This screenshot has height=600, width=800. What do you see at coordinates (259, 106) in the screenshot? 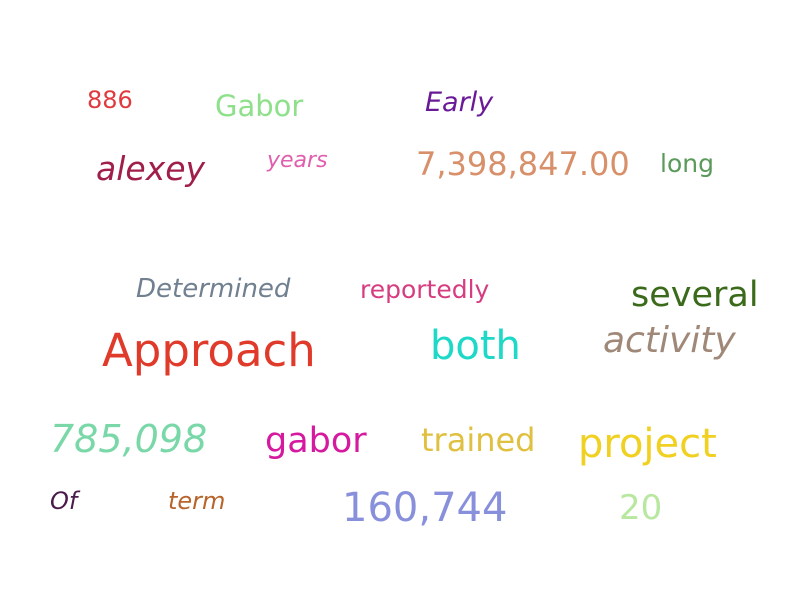
I see `word-gabor-capital: Gabor` at bounding box center [259, 106].